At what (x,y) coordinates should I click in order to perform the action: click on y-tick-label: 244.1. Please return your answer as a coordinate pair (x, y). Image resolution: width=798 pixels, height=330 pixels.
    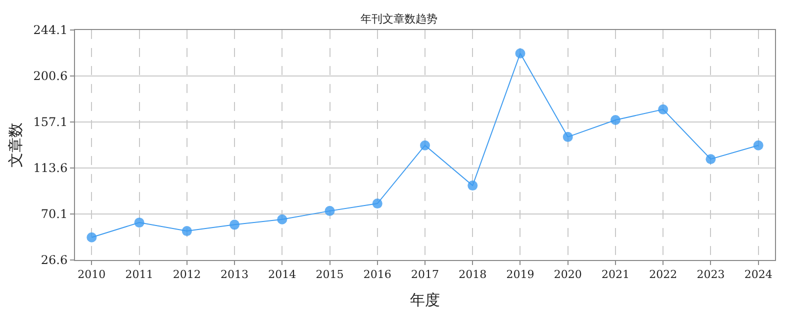
    Looking at the image, I should click on (50, 30).